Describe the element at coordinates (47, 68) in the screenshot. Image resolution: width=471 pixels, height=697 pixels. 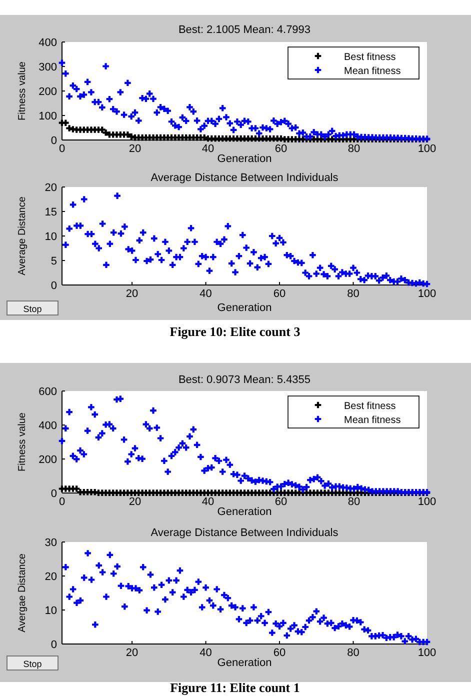
I see `y-tick-label: 300` at that location.